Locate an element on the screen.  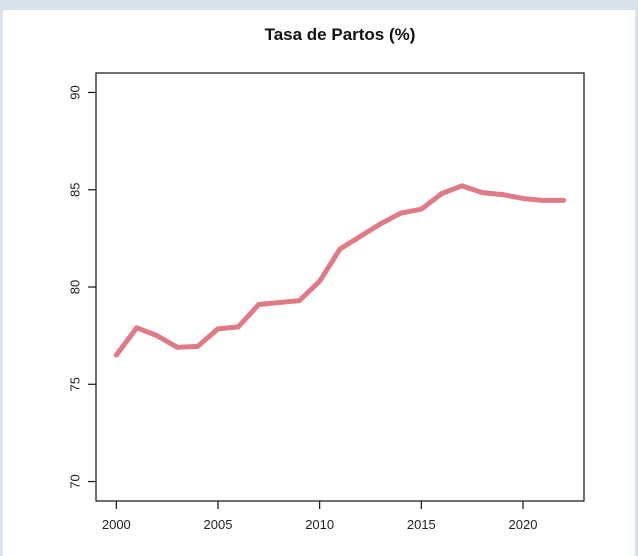
x-tick-label: 2015 is located at coordinates (421, 524).